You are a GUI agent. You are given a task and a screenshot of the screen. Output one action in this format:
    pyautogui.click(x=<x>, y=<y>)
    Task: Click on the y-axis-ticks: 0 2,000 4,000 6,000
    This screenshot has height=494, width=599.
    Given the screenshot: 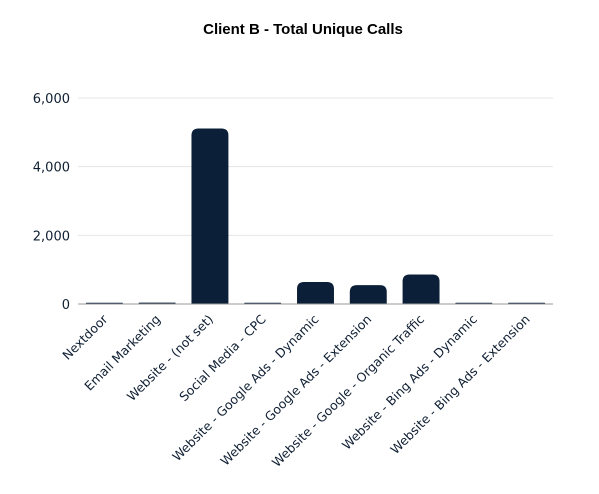 What is the action you would take?
    pyautogui.click(x=51, y=202)
    